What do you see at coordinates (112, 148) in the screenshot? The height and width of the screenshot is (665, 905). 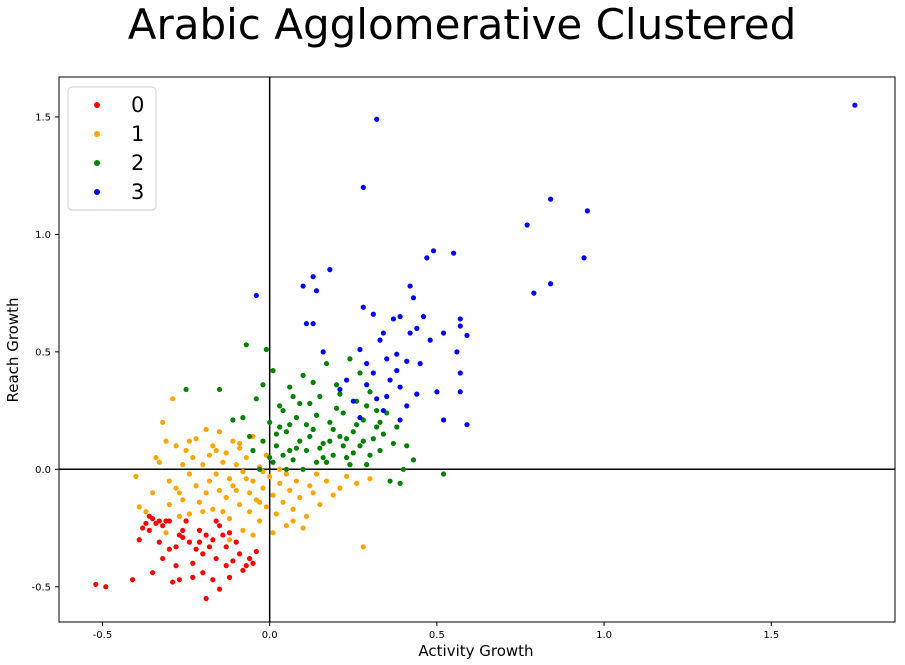 I see `legend-frame` at bounding box center [112, 148].